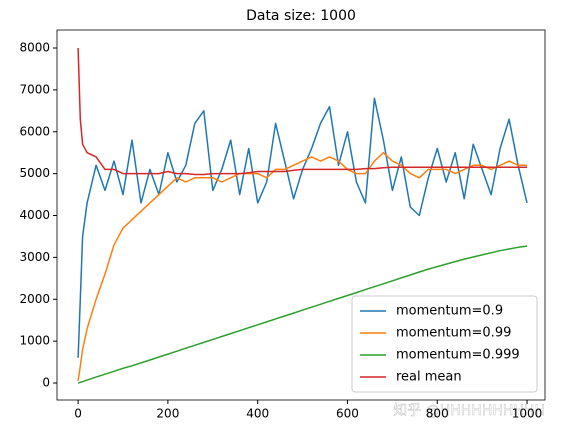 The image size is (561, 433). Describe the element at coordinates (34, 89) in the screenshot. I see `y-tick-label: 7000` at that location.